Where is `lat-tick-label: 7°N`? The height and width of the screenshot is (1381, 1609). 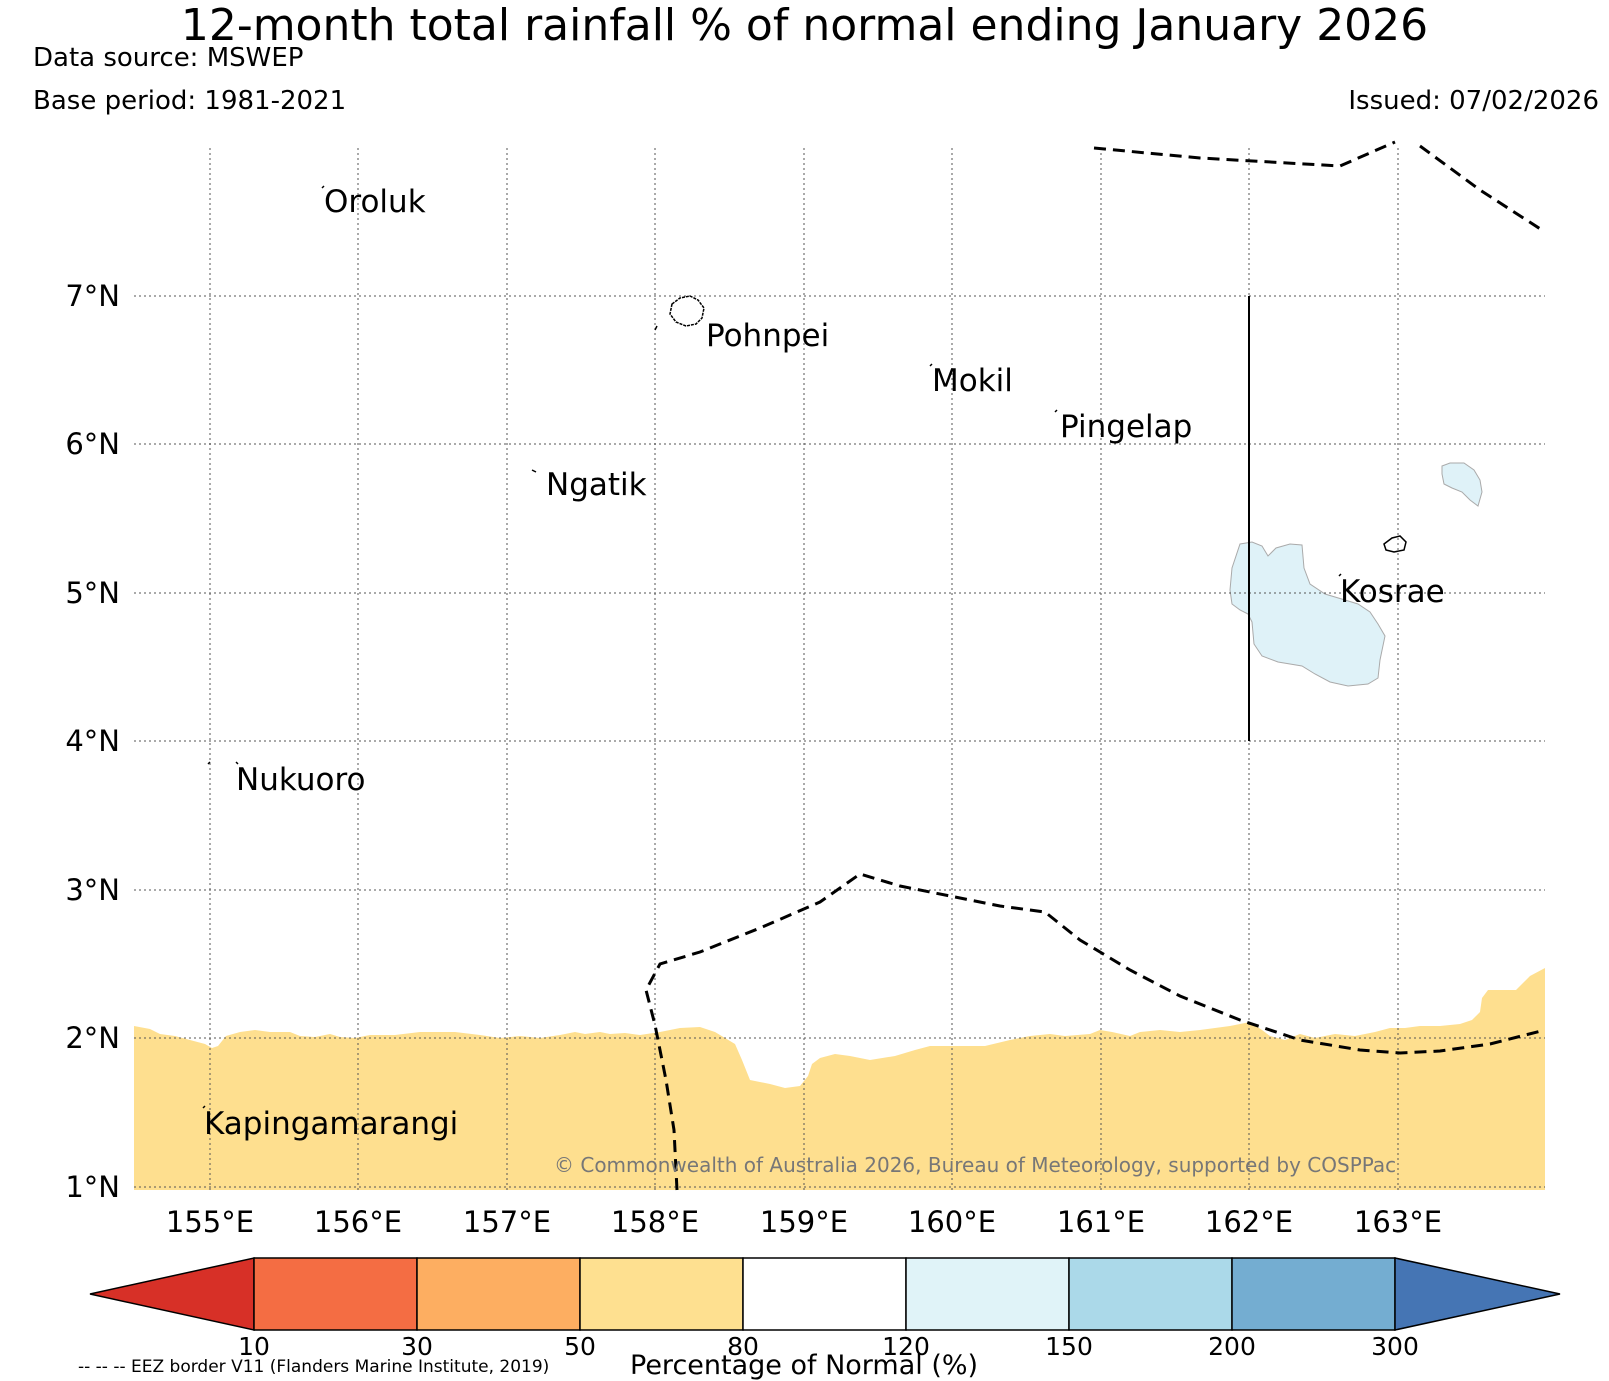
lat-tick-label: 7°N is located at coordinates (92, 296).